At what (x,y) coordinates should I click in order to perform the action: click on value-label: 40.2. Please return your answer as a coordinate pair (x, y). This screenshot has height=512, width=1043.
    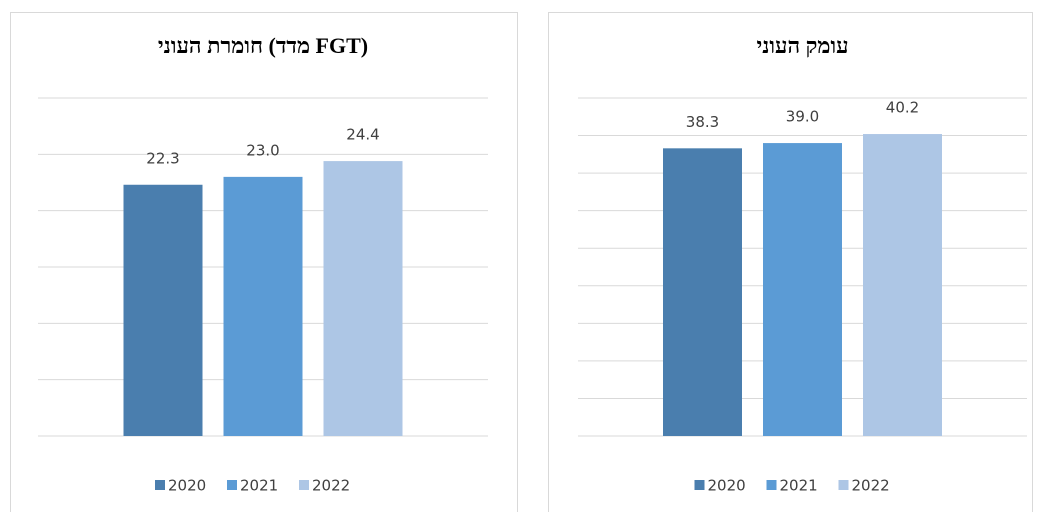
    Looking at the image, I should click on (902, 108).